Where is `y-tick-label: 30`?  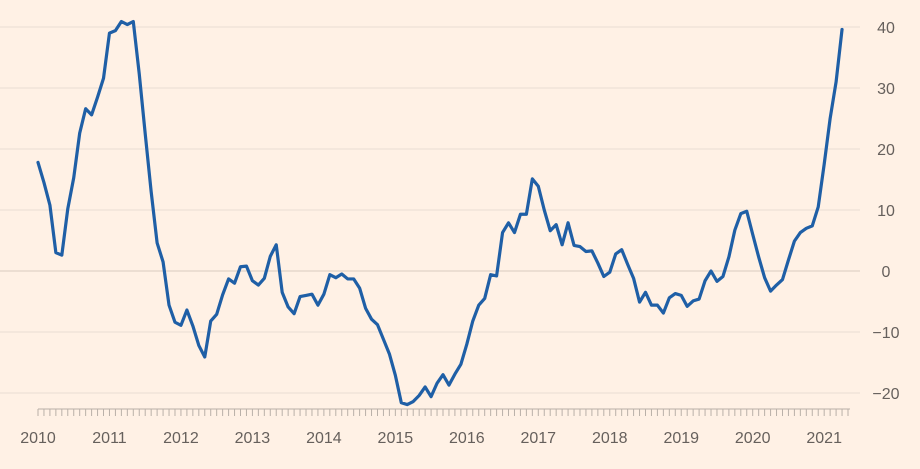
y-tick-label: 30 is located at coordinates (886, 89).